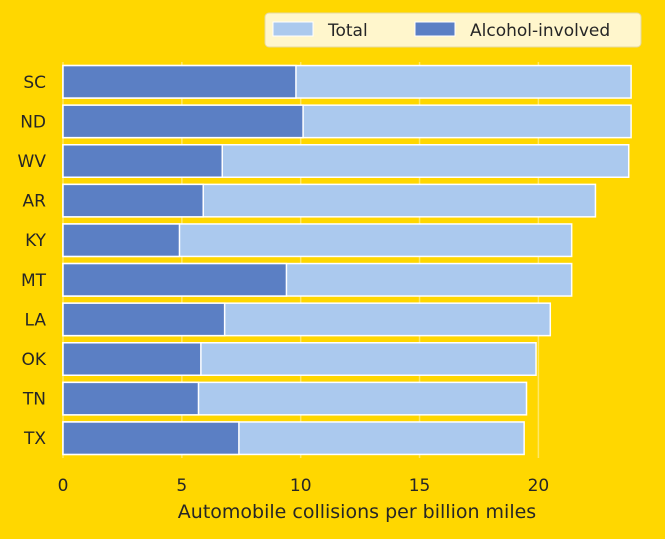 This screenshot has height=539, width=665. What do you see at coordinates (131, 398) in the screenshot?
I see `bar-alcohol-tn` at bounding box center [131, 398].